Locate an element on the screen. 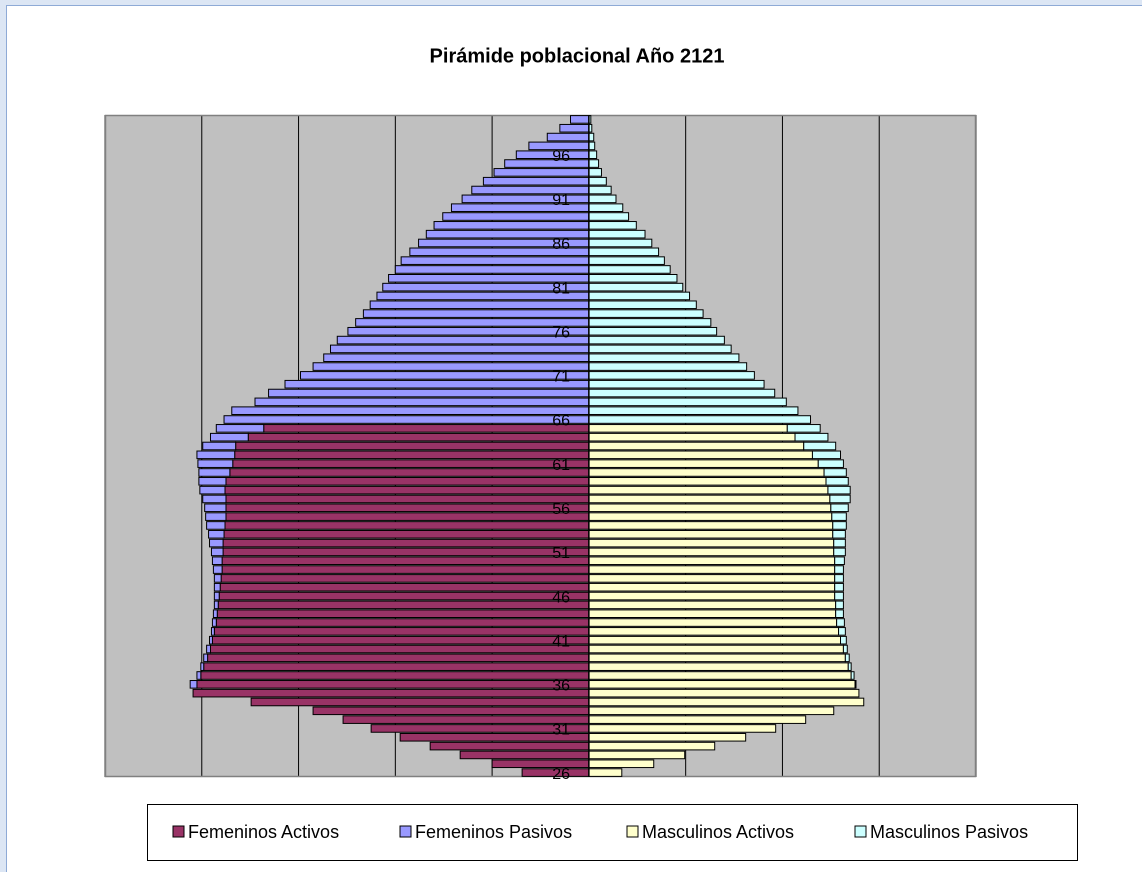 The height and width of the screenshot is (872, 1142). legend-label: Masculinos Pasivos is located at coordinates (949, 832).